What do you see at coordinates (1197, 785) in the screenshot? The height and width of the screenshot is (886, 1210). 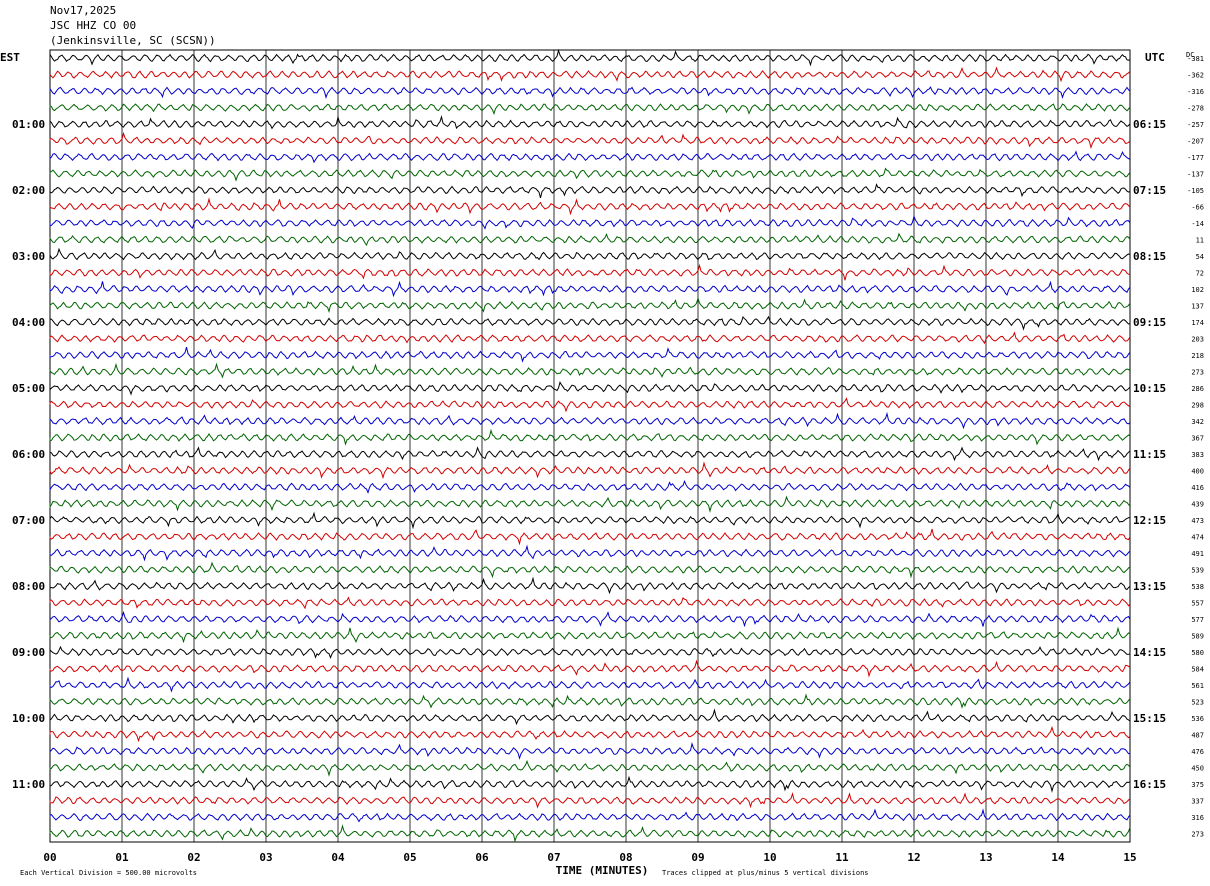 I see `dc-offset-label: 375` at bounding box center [1197, 785].